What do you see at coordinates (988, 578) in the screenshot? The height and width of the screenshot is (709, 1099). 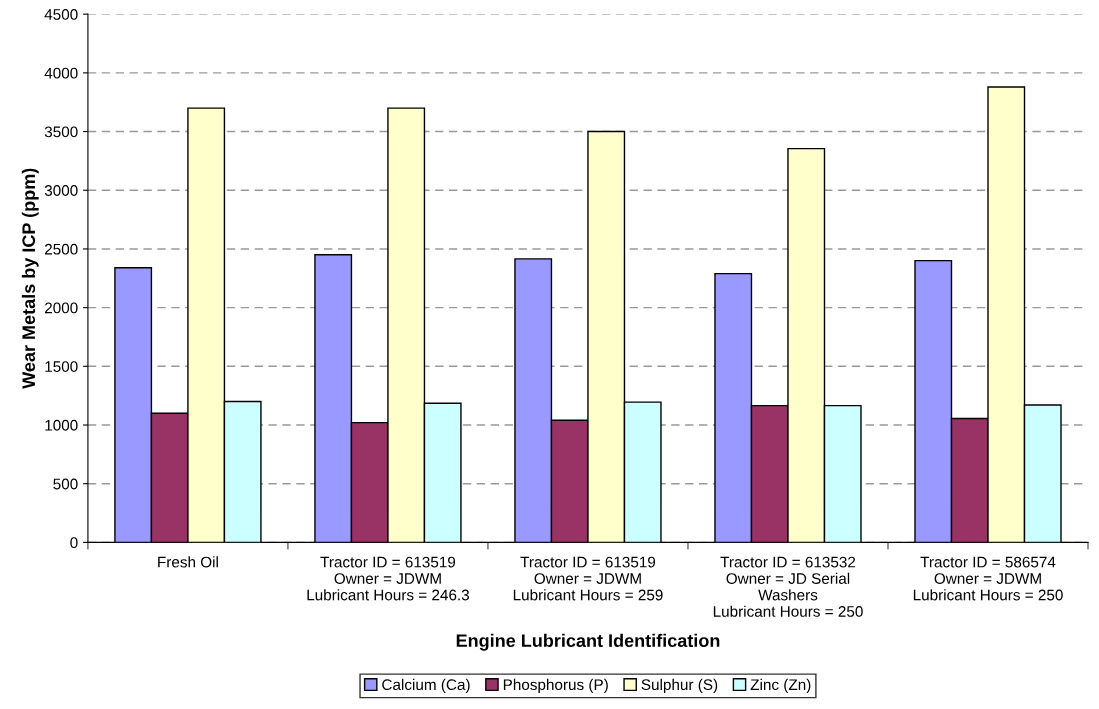 I see `x-tick-label: Tractor ID = 586574 Owner = JDWM Lubricant Hours = 250` at bounding box center [988, 578].